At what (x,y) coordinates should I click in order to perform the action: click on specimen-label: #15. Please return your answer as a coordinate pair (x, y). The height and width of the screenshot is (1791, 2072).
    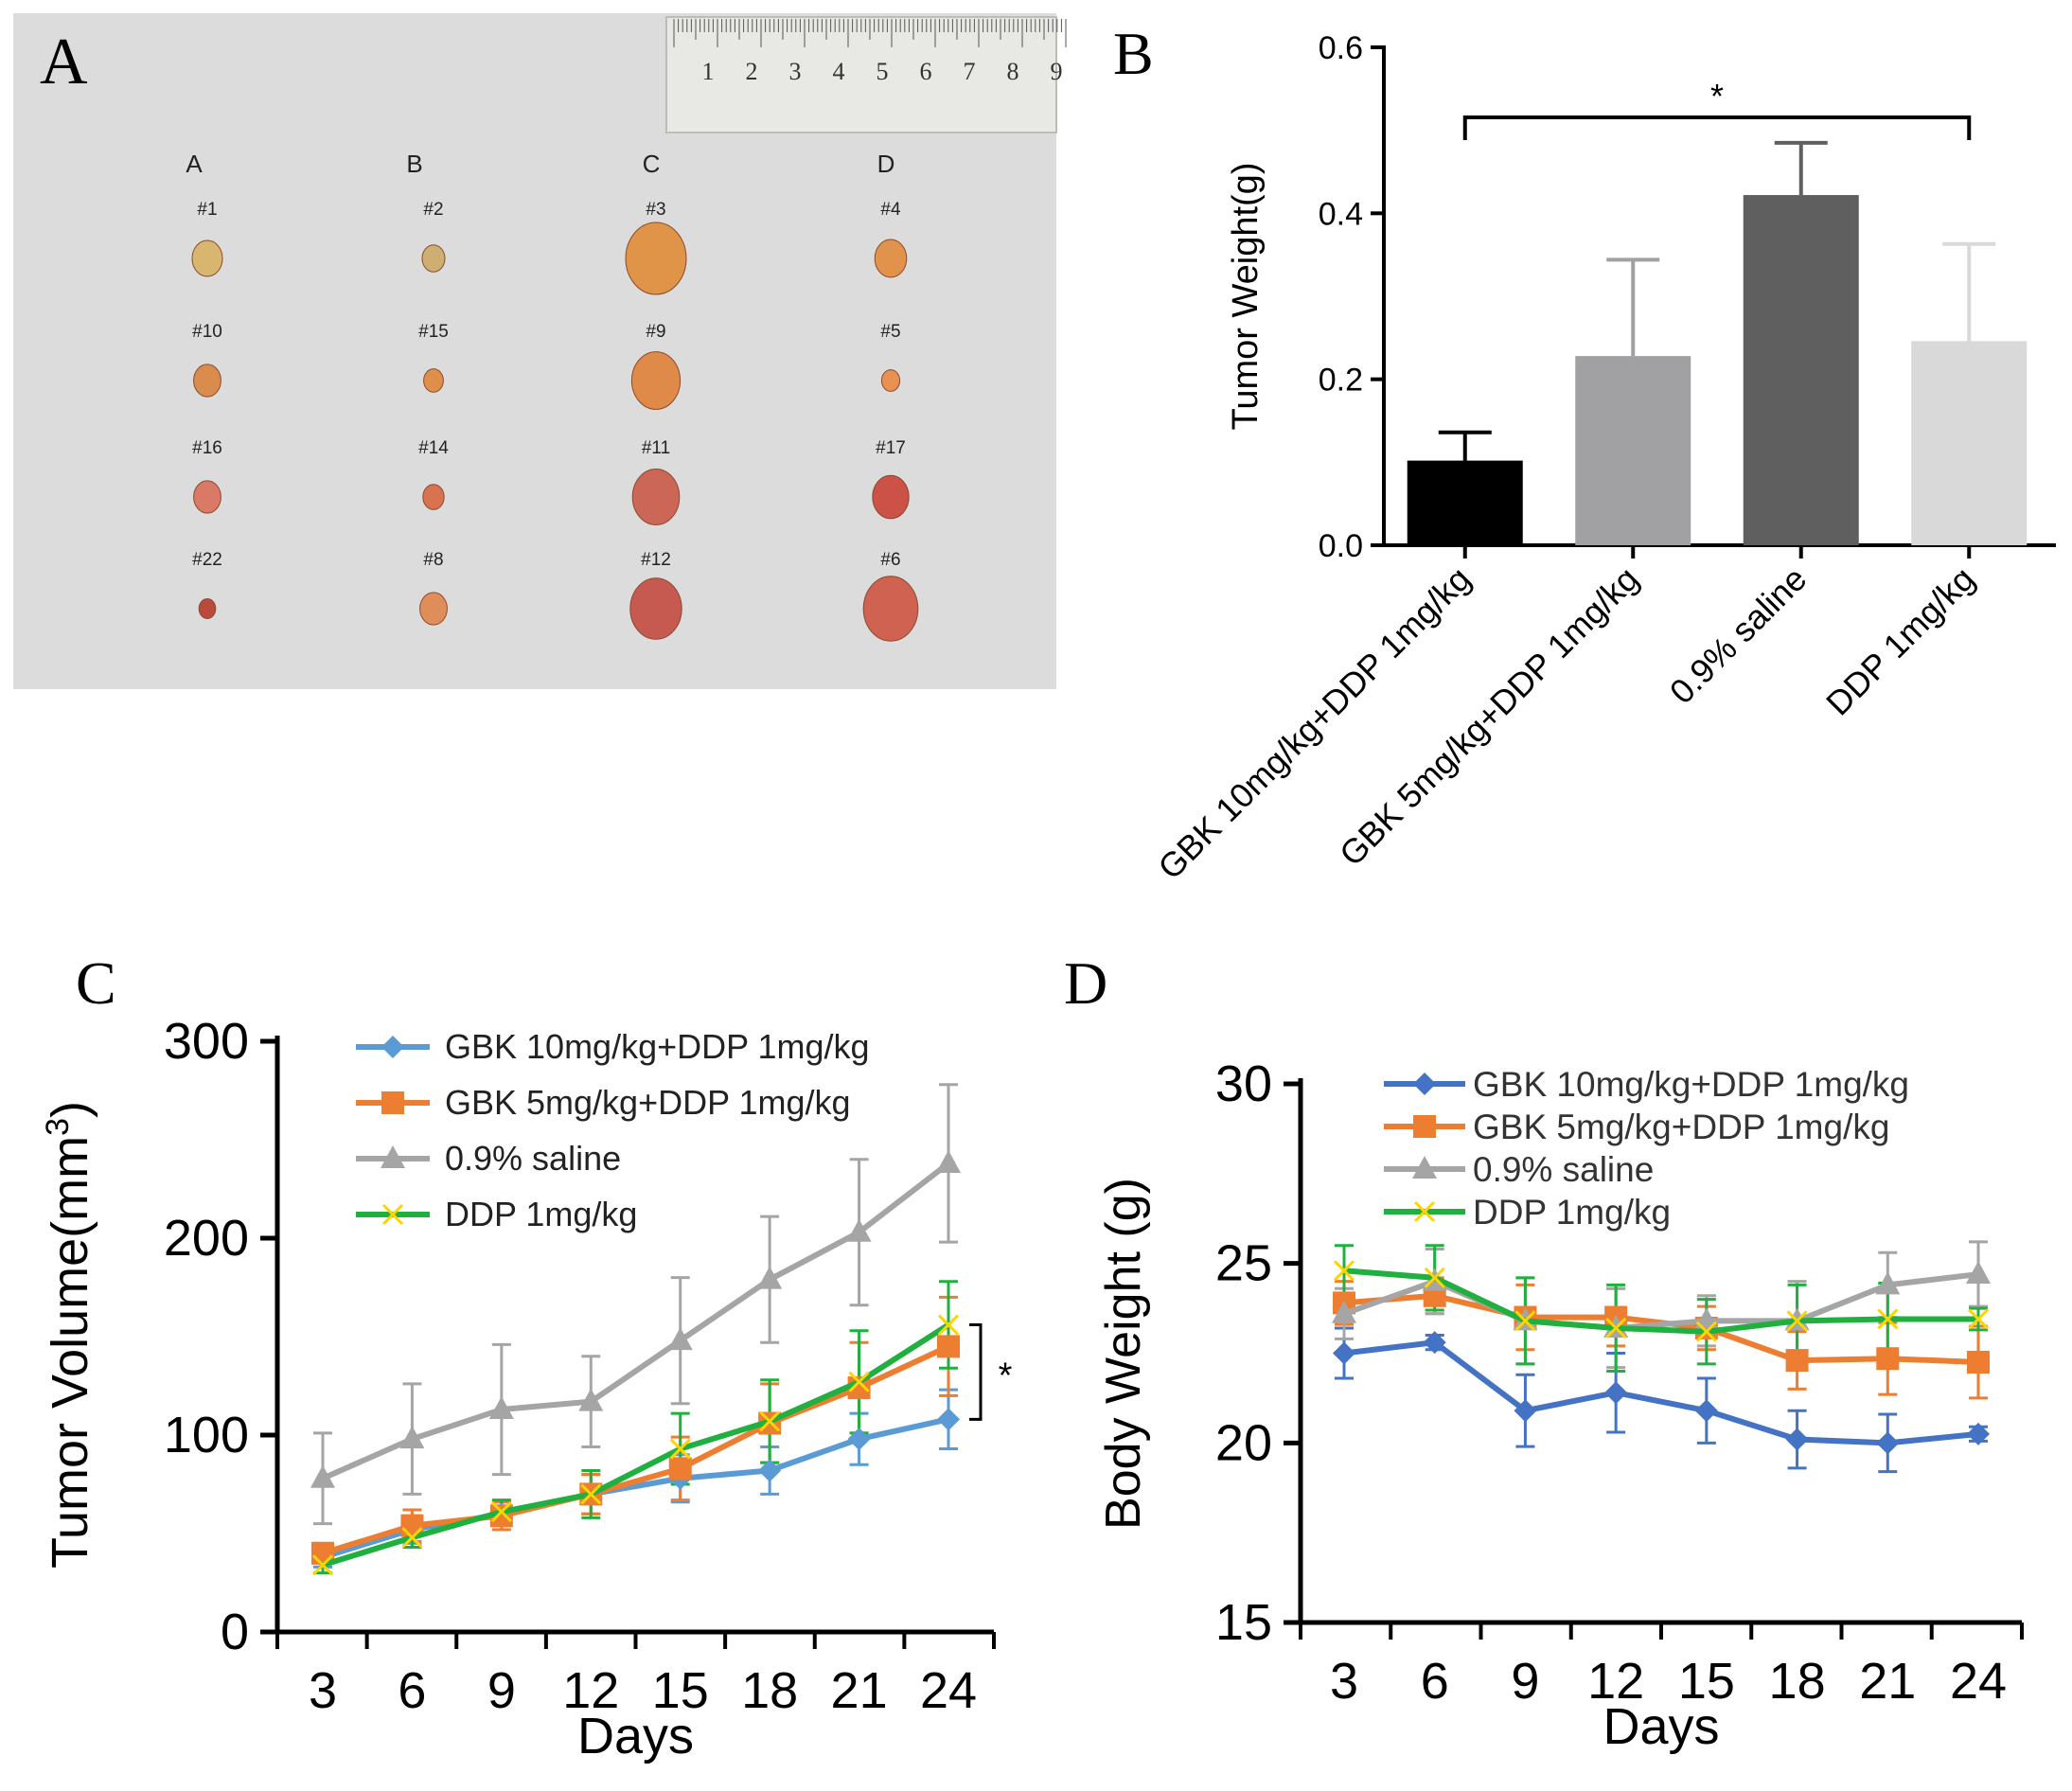
    Looking at the image, I should click on (433, 332).